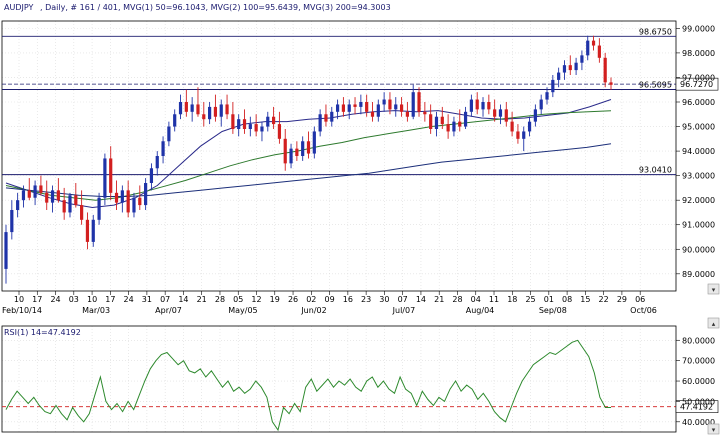  What do you see at coordinates (74, 299) in the screenshot?
I see `x-tick-label: 03` at bounding box center [74, 299].